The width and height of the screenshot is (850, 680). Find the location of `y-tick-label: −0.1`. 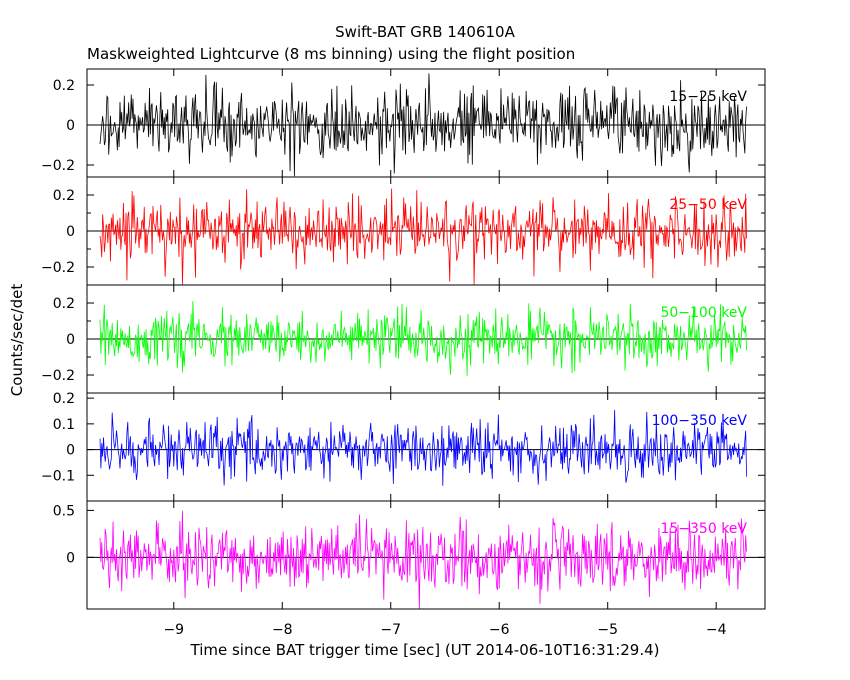

y-tick-label: −0.1 is located at coordinates (58, 476).